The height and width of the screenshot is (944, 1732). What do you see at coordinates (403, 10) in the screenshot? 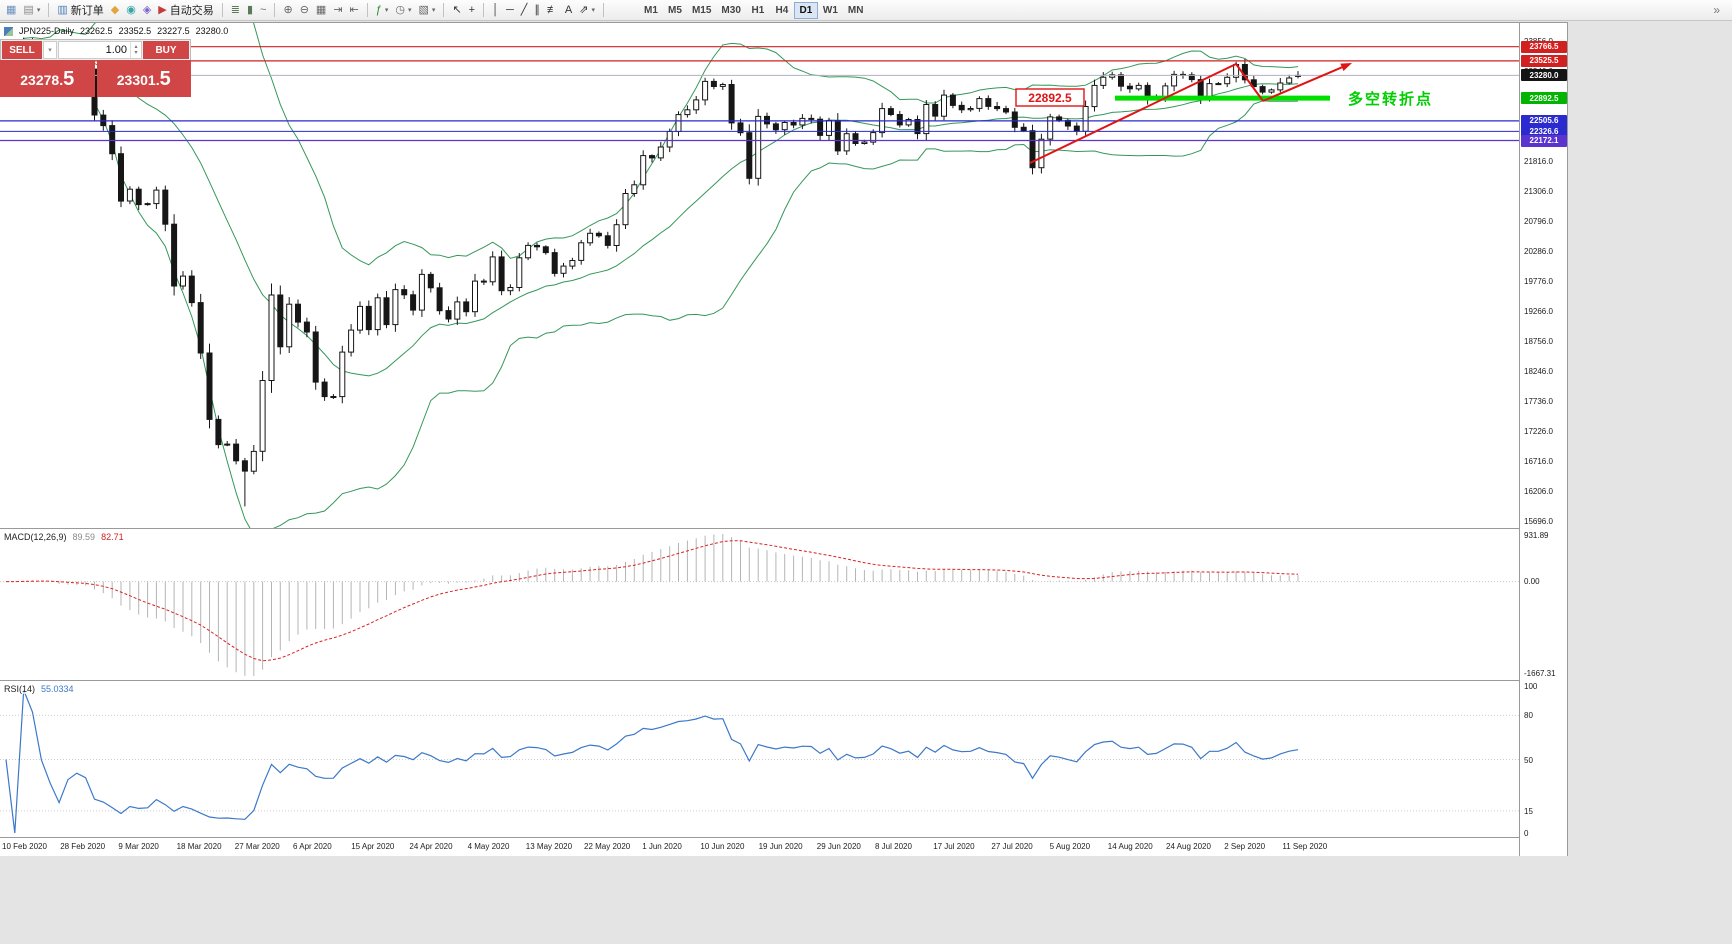
I see `periods-menu-button: ◷ ▾` at bounding box center [403, 10].